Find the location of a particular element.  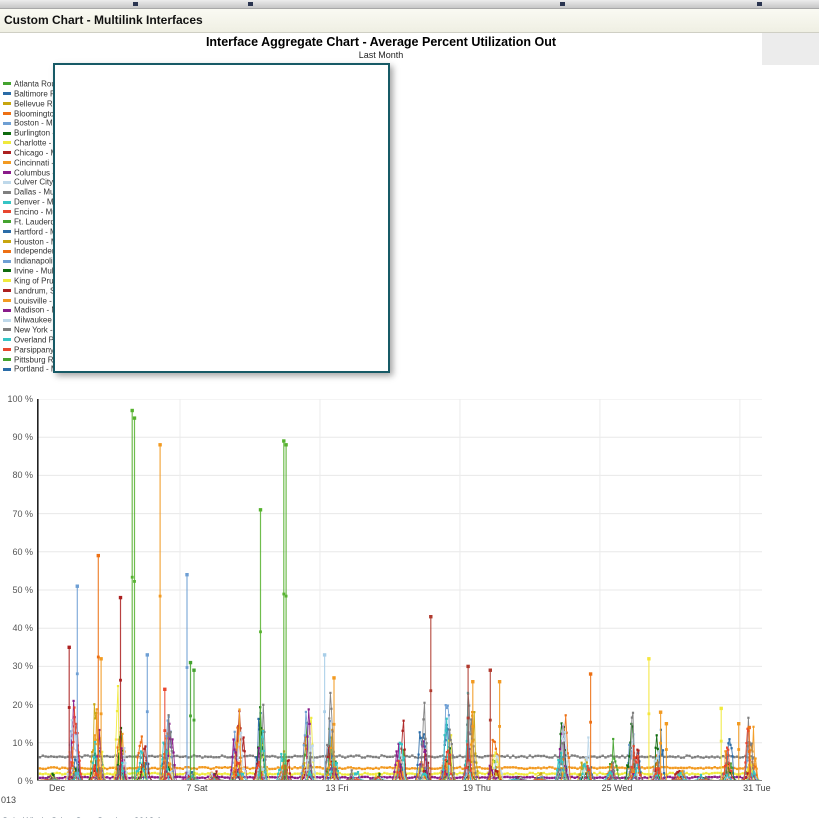

x-tick-label: 7 Sat is located at coordinates (197, 788).